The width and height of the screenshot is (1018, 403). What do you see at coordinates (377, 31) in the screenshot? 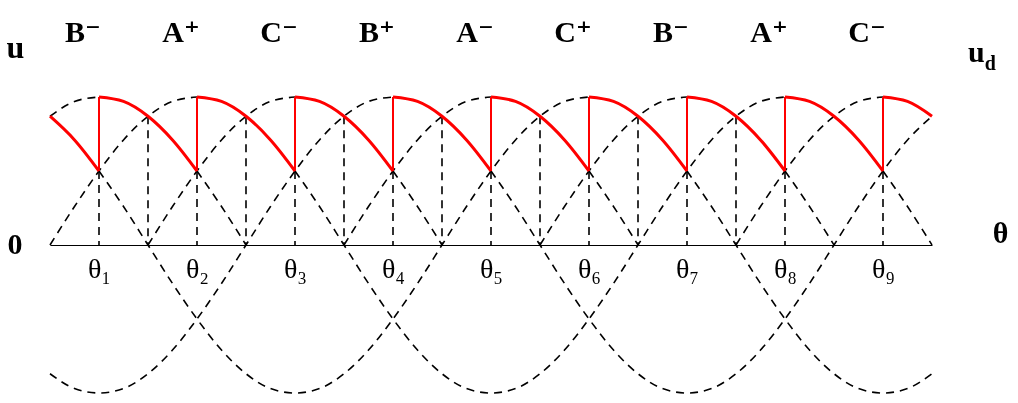
I see `text: B⁺` at bounding box center [377, 31].